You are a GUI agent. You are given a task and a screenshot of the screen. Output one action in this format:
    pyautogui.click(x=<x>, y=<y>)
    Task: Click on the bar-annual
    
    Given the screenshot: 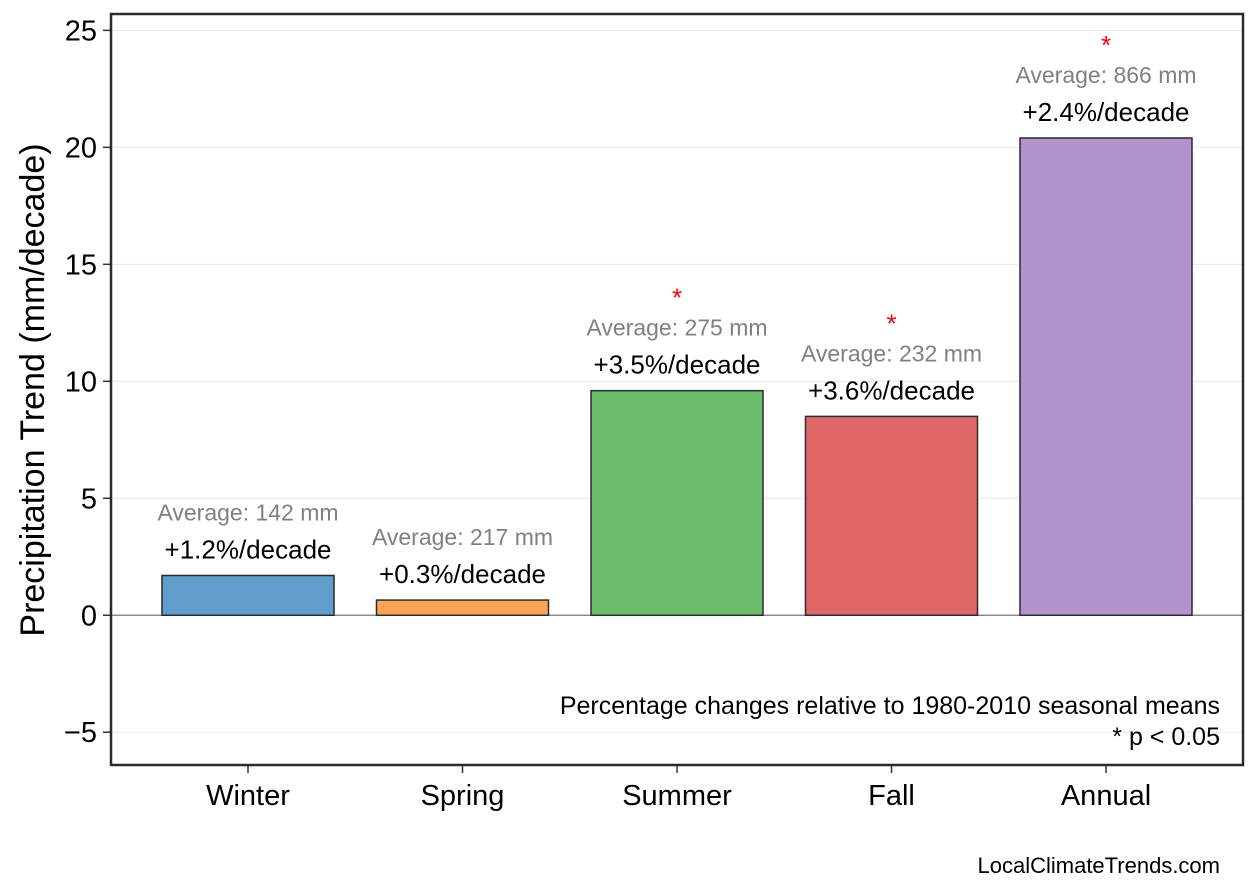 What is the action you would take?
    pyautogui.click(x=1106, y=377)
    